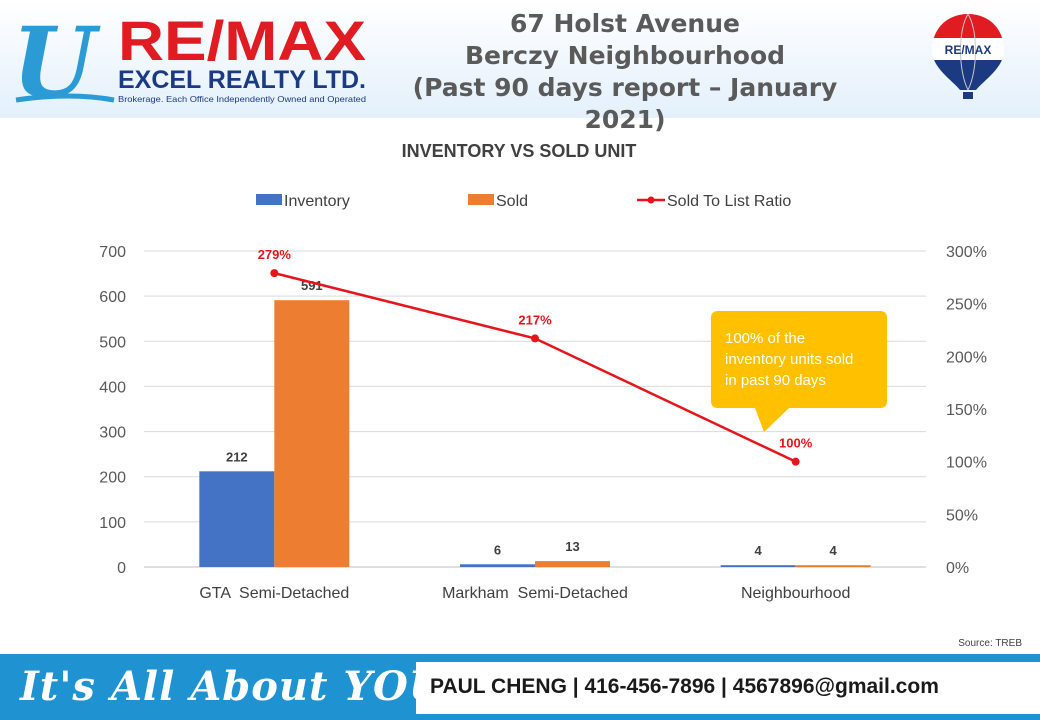  I want to click on balloon-label: RE/MAX, so click(968, 50).